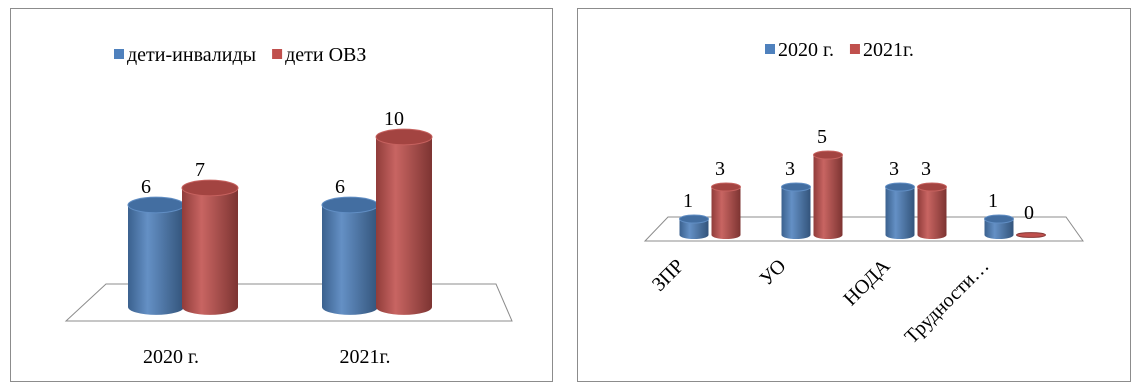 The height and width of the screenshot is (382, 1139). What do you see at coordinates (200, 170) in the screenshot?
I see `value-label-2-1: 7` at bounding box center [200, 170].